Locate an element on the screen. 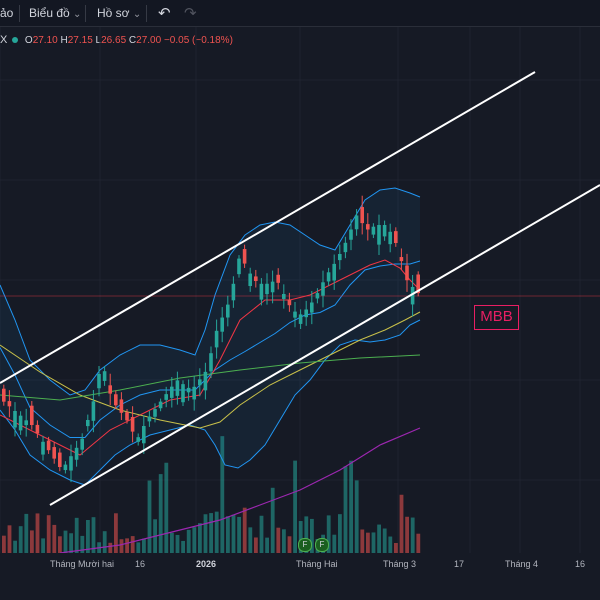 This screenshot has width=600, height=600. legend-symbol-fragment: X is located at coordinates (4, 40).